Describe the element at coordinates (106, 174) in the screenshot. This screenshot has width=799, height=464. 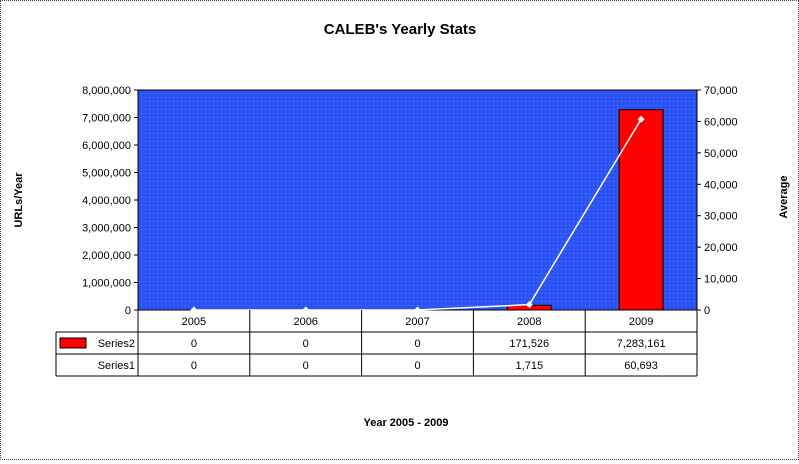
I see `y-tick-label: 5,000,000` at that location.